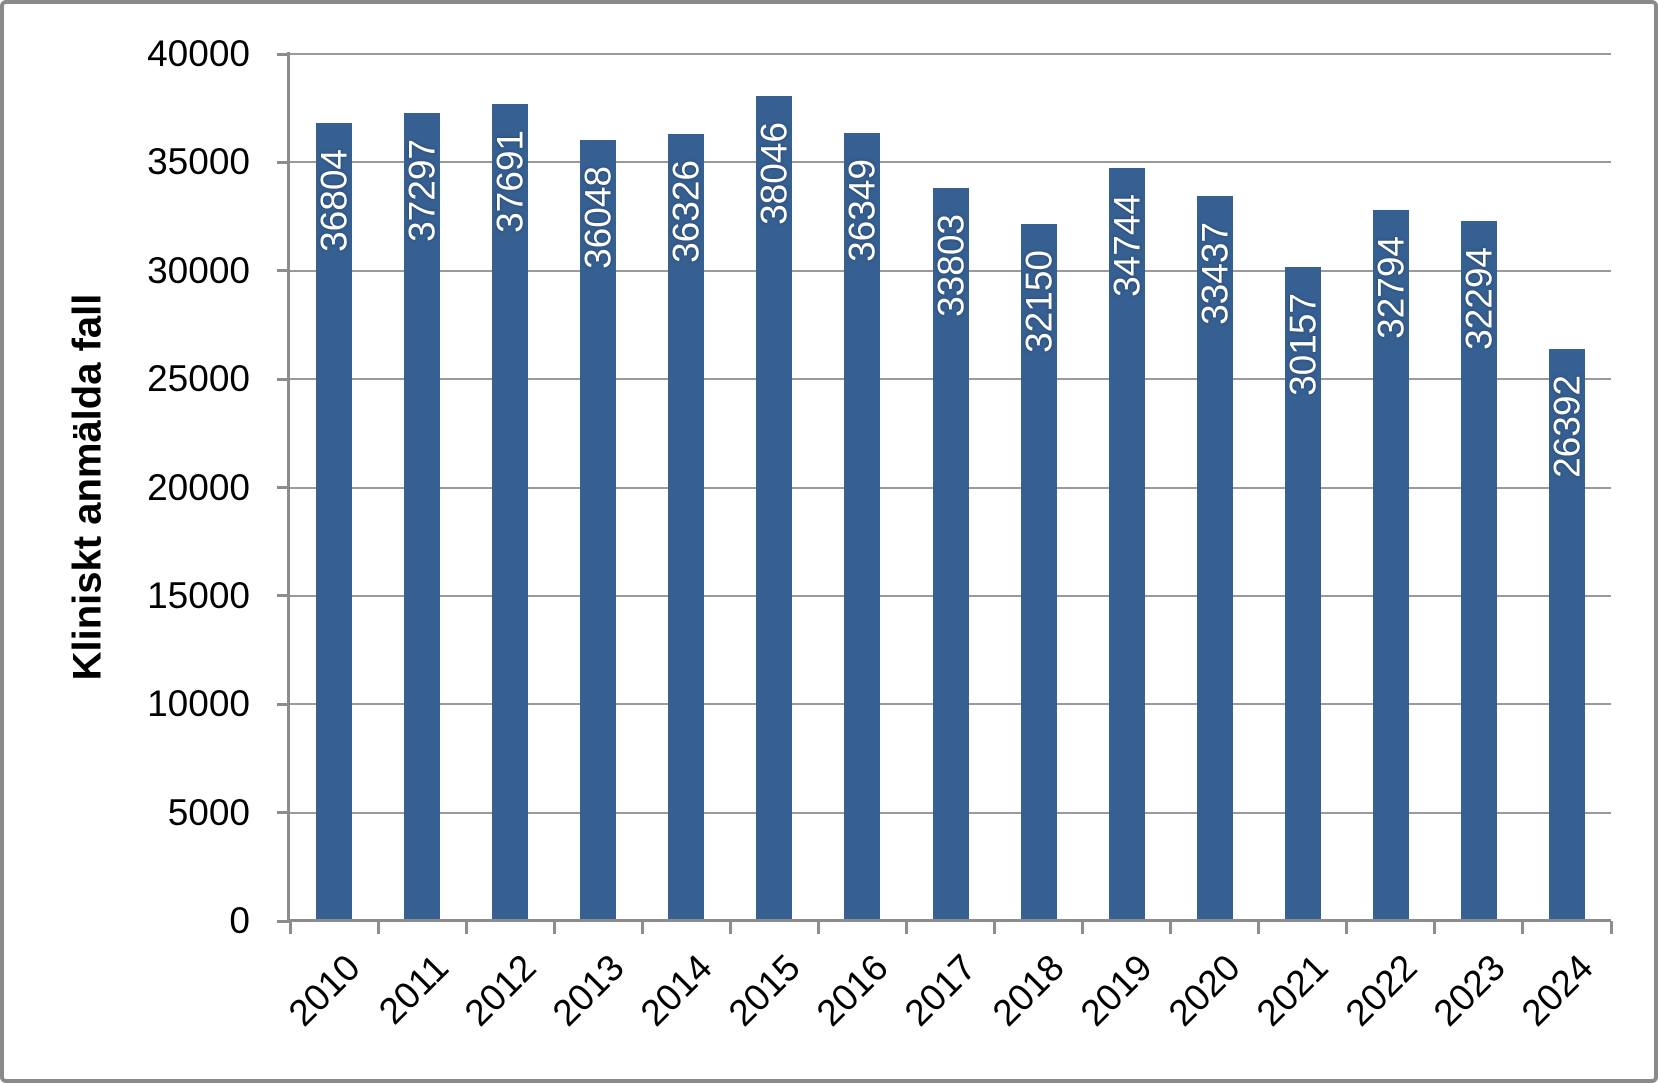 Image resolution: width=1658 pixels, height=1083 pixels. What do you see at coordinates (334, 522) in the screenshot?
I see `bar: 36804` at bounding box center [334, 522].